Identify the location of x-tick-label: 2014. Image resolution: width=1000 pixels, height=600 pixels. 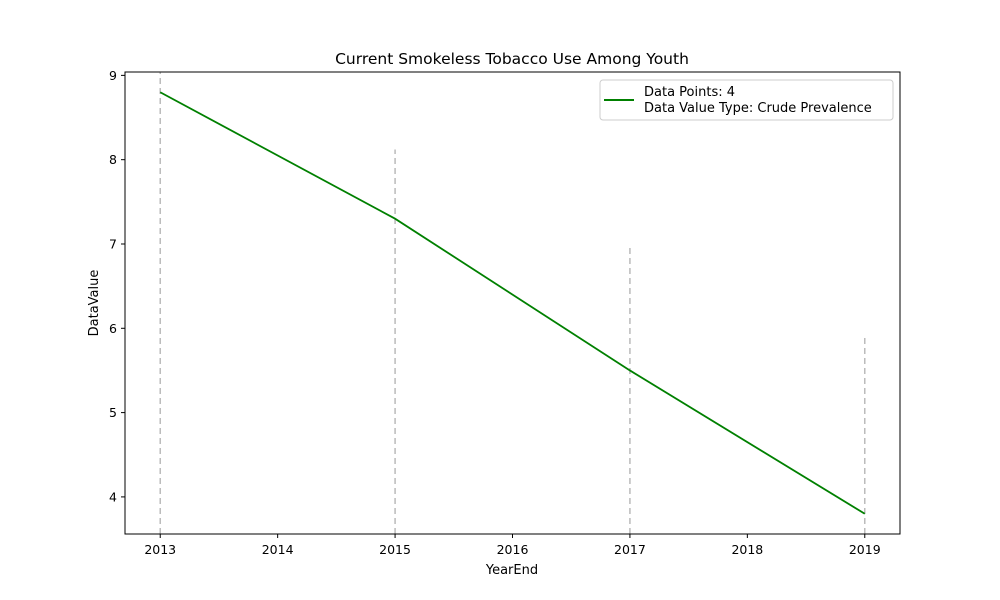
(278, 549).